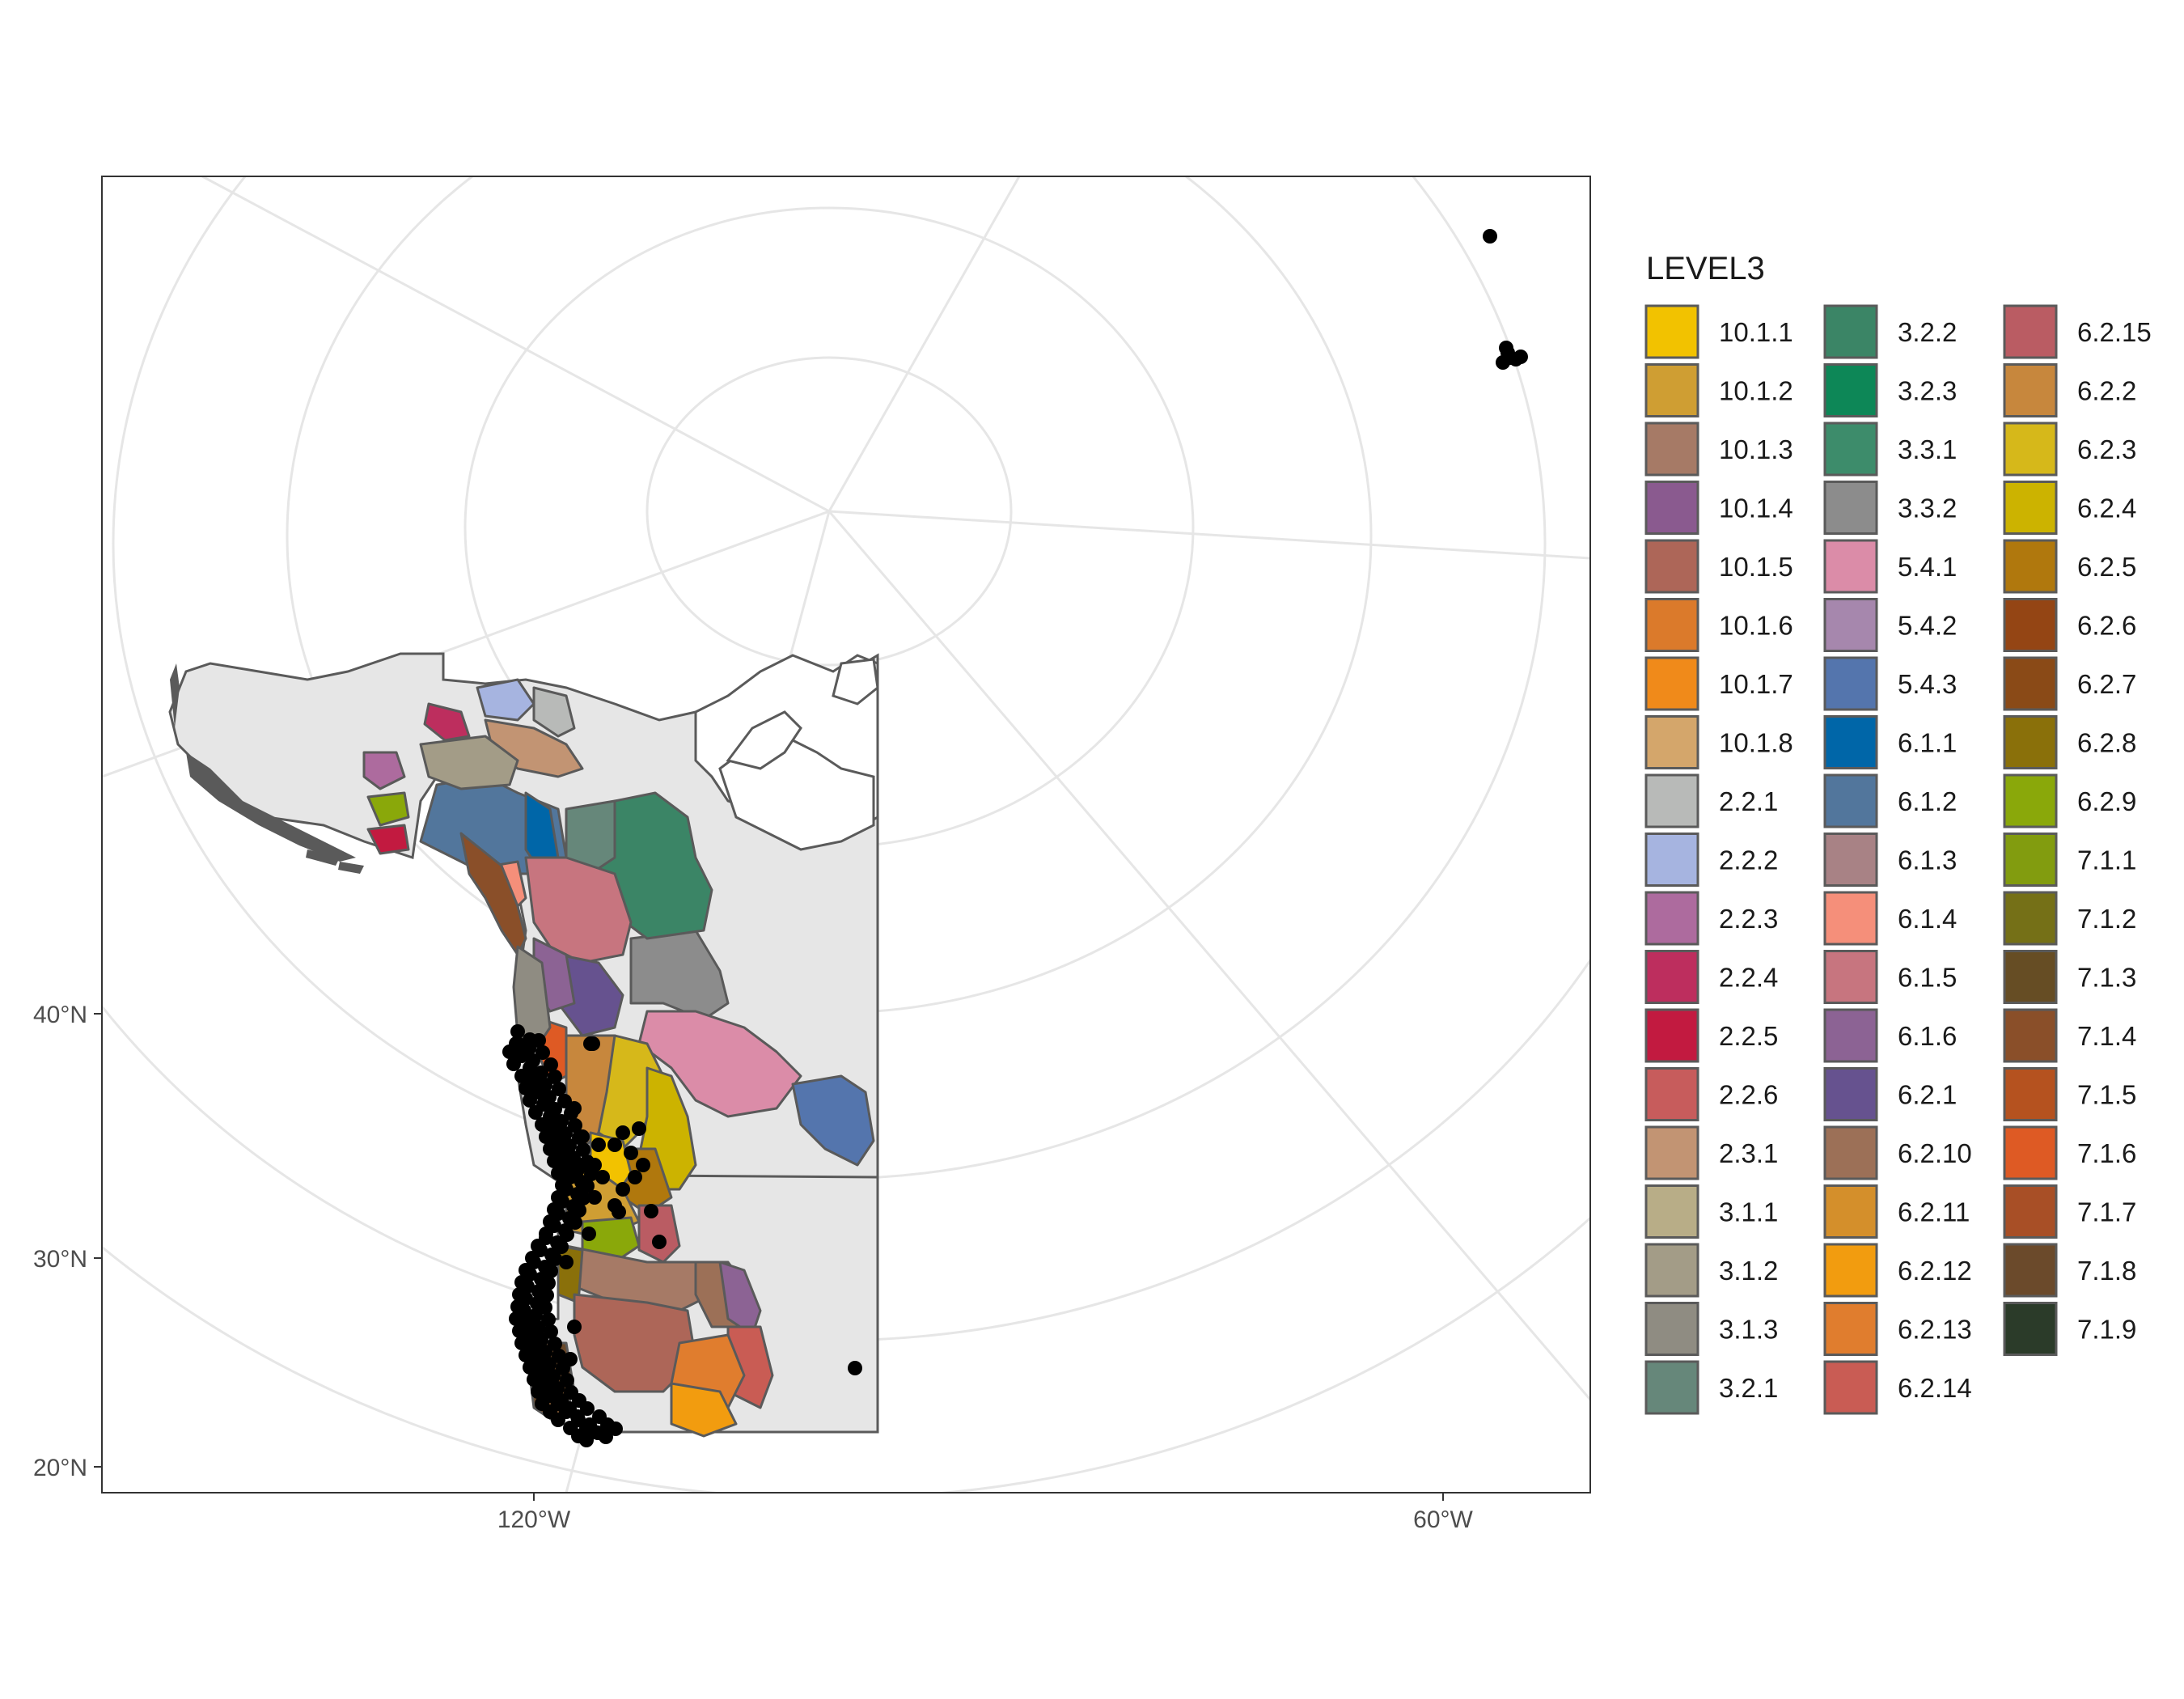 The height and width of the screenshot is (1699, 2184). I want to click on x-axis: 120°W 60°W, so click(986, 1513).